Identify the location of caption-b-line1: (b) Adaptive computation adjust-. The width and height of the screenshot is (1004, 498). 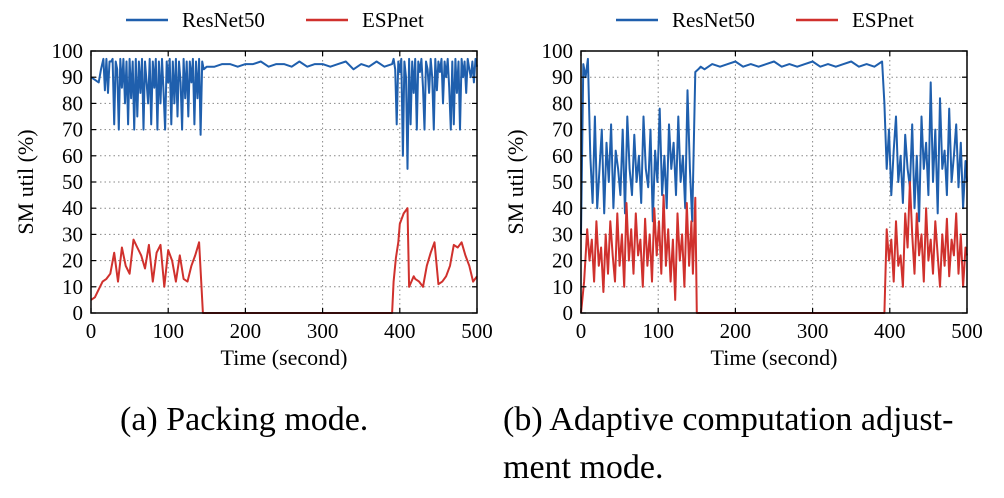
(728, 419).